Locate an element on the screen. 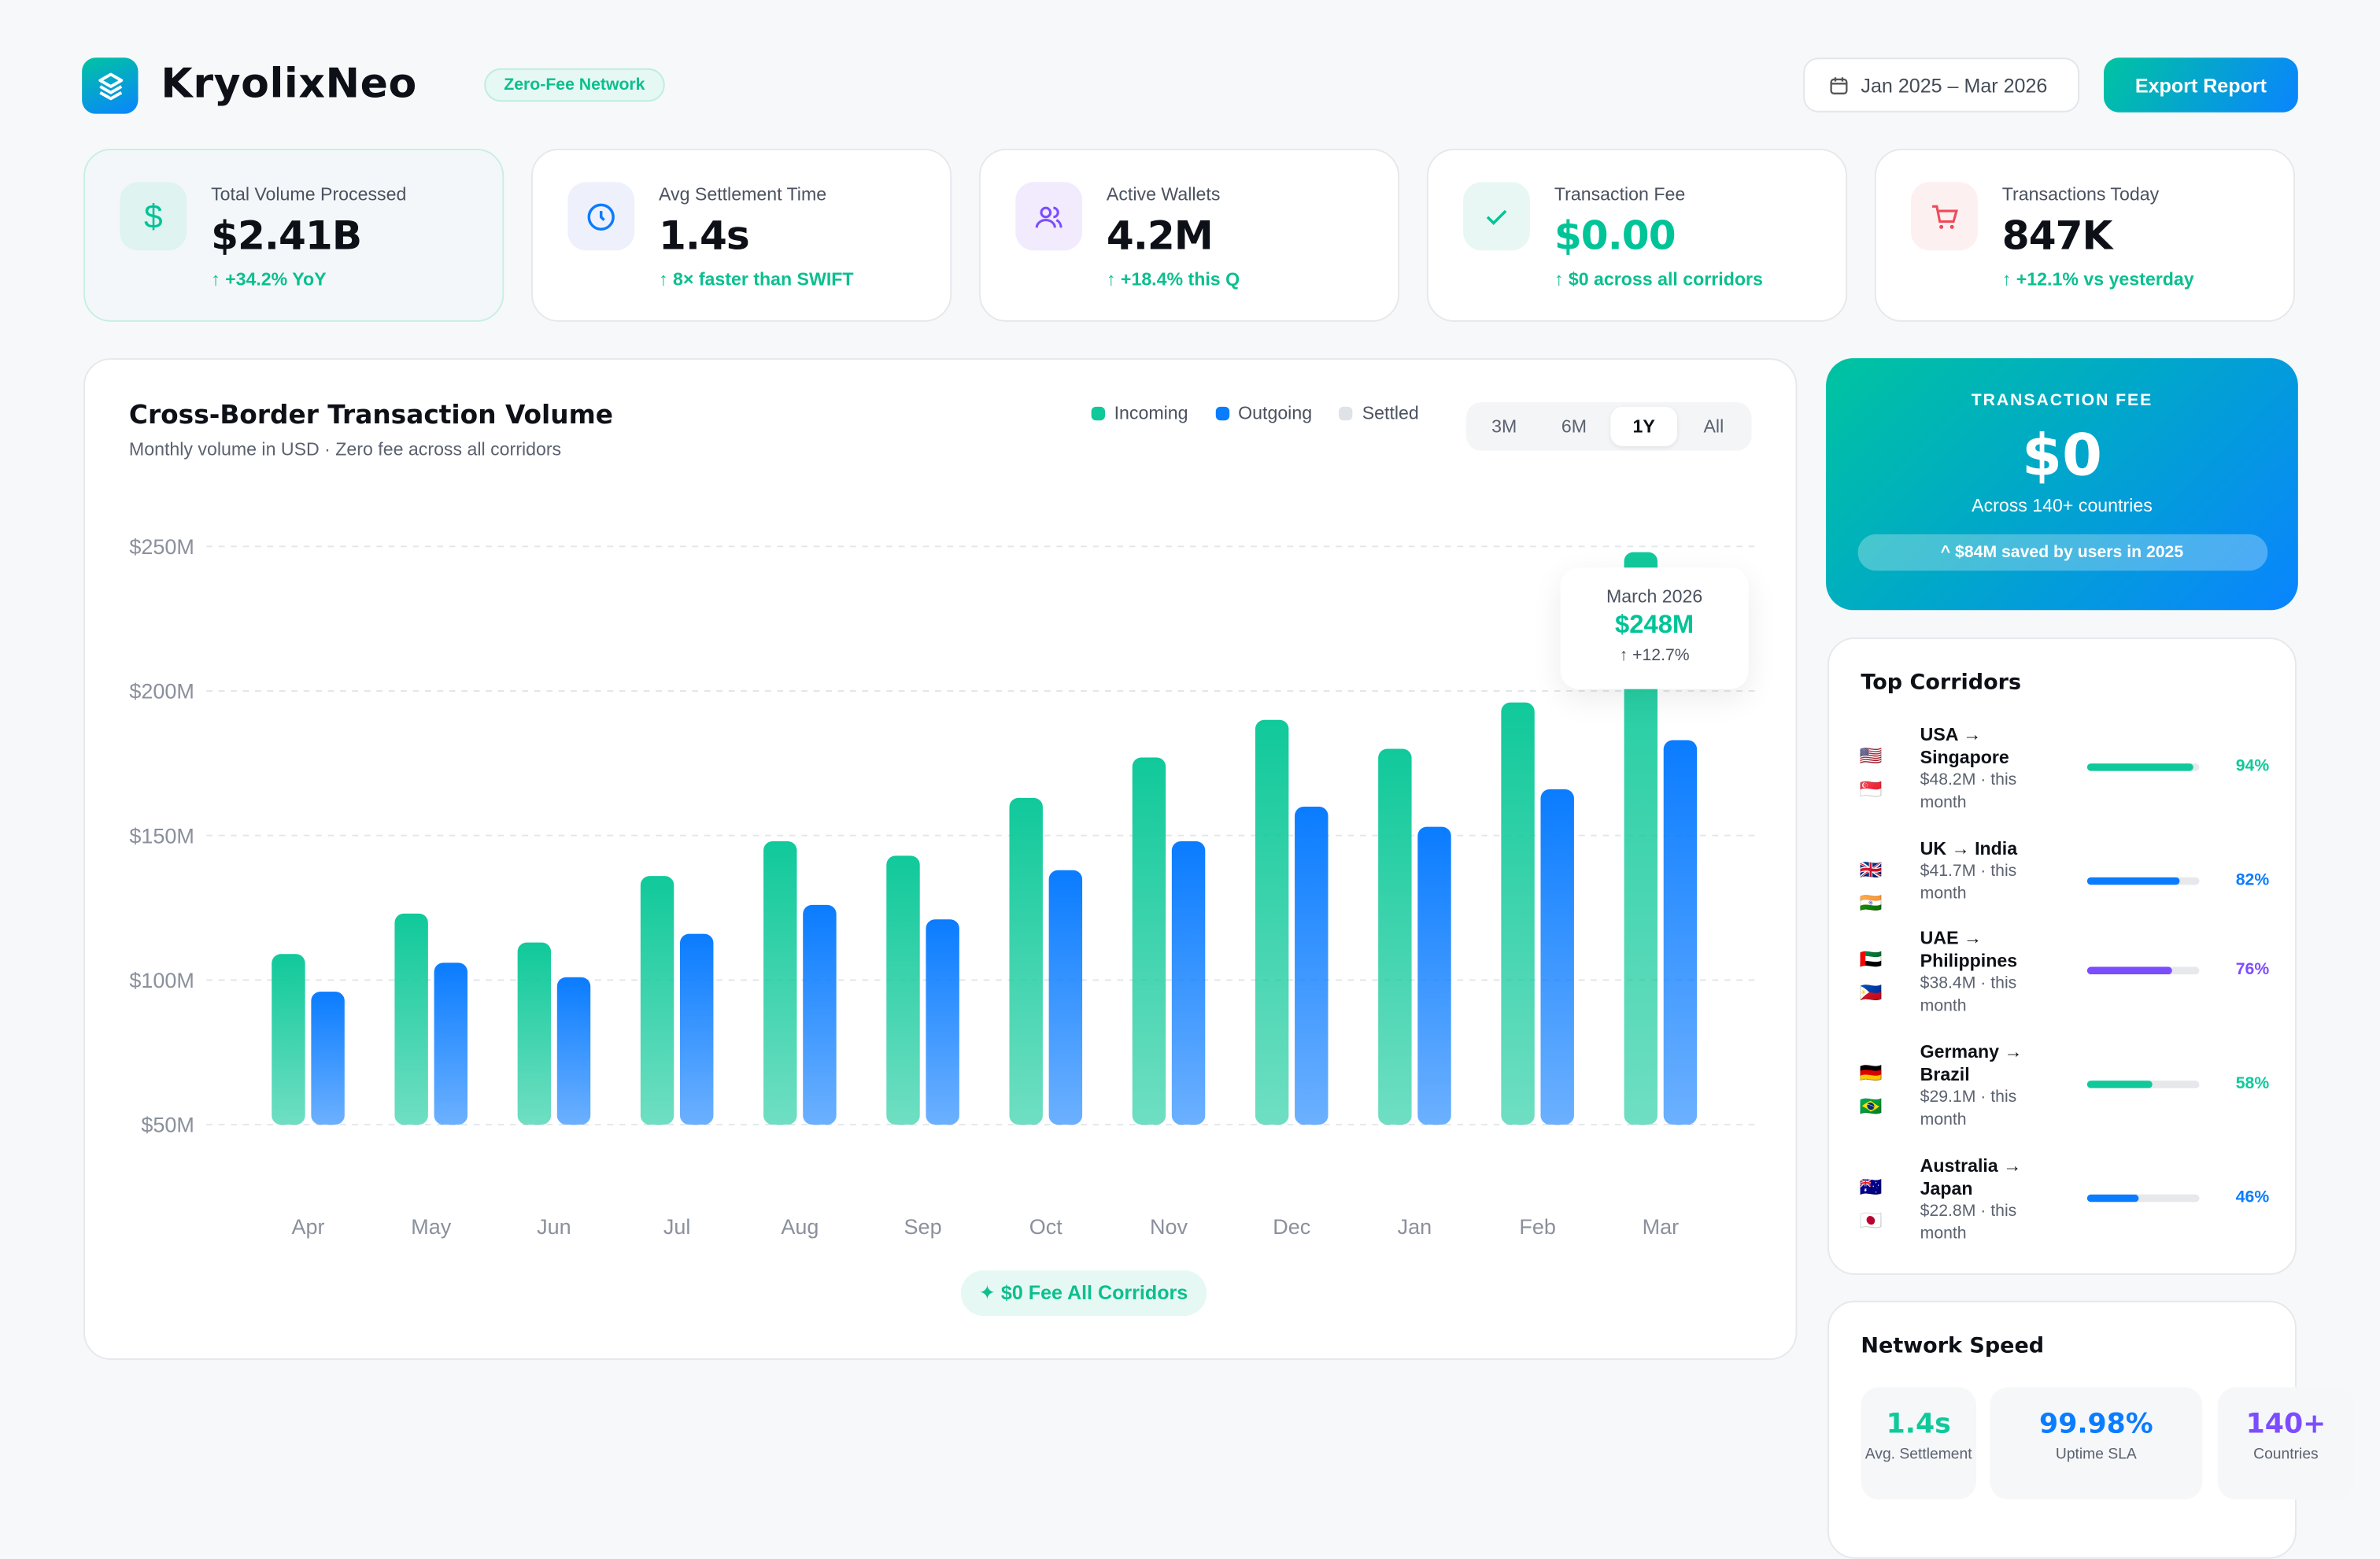 The image size is (2380, 1559). kpi-value: $2.41B is located at coordinates (286, 236).